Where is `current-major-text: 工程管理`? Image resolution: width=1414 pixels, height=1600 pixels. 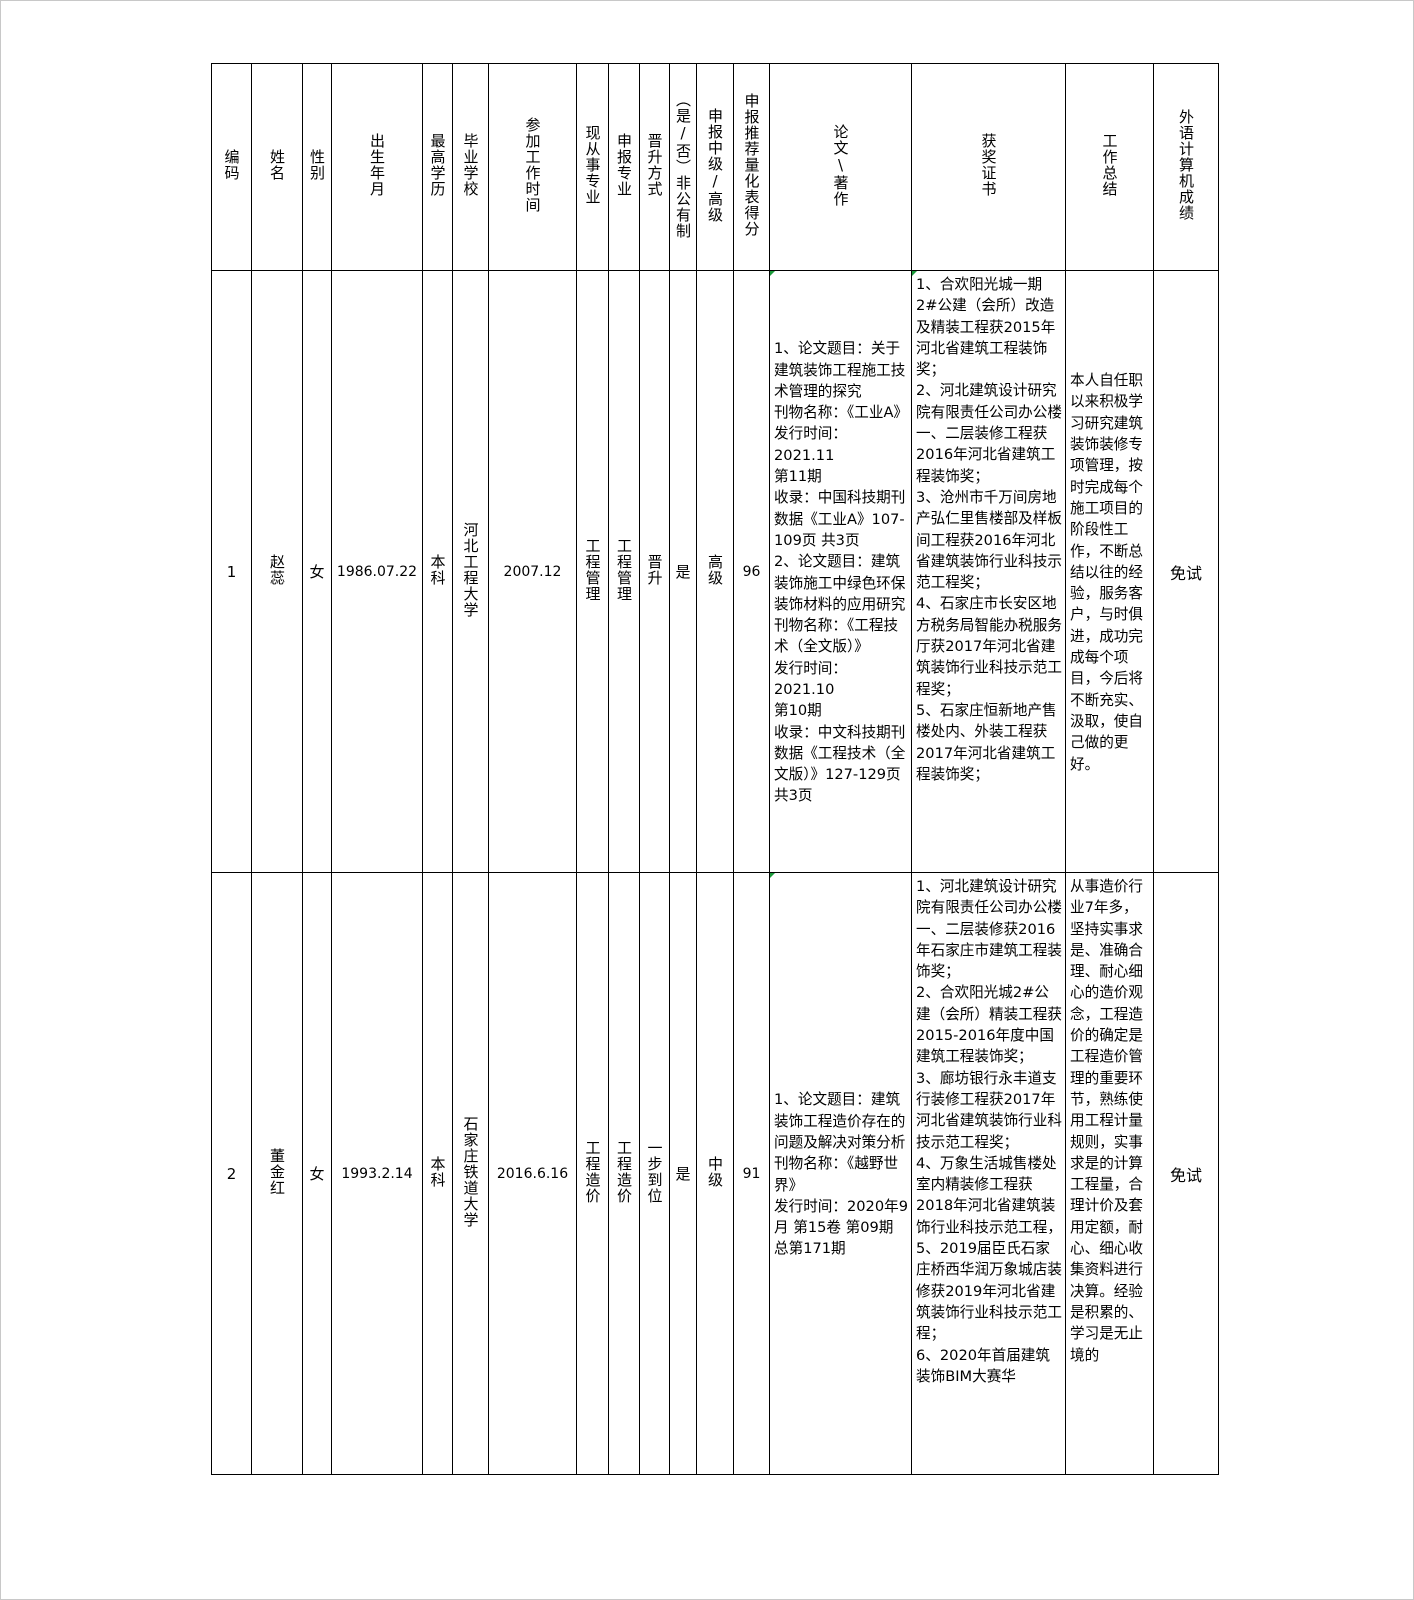
current-major-text: 工程管理 is located at coordinates (592, 569).